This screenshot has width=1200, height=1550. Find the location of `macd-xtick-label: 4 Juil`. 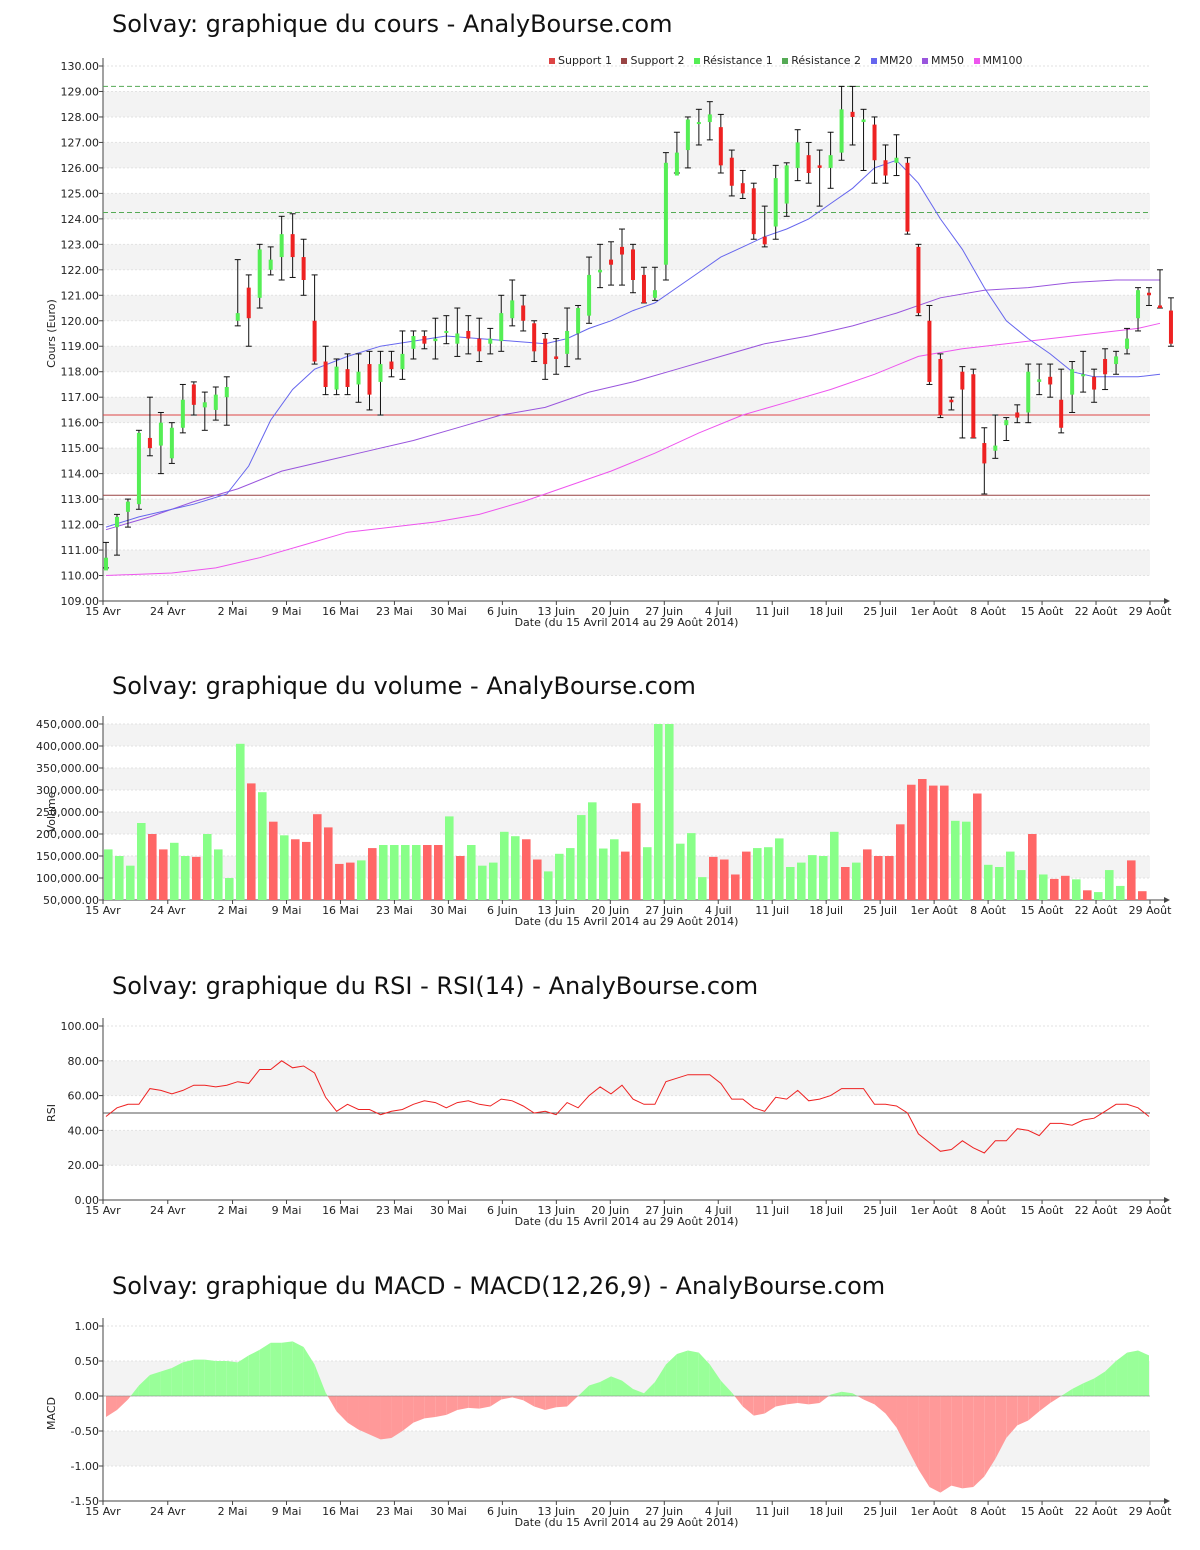

macd-xtick-label: 4 Juil is located at coordinates (718, 1511).